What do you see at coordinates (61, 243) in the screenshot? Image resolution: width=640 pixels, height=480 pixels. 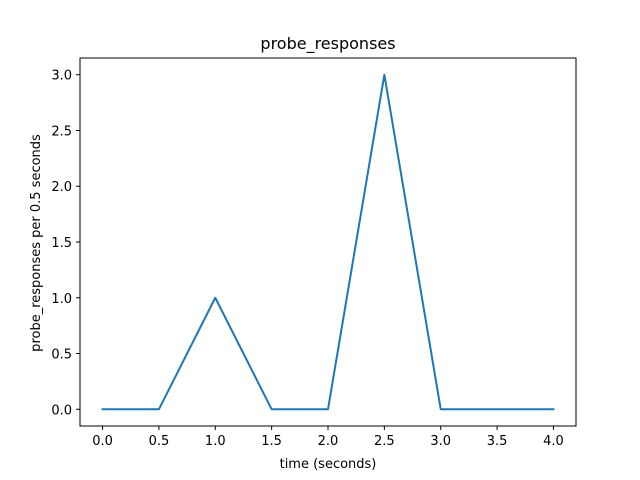 I see `y-tick-label: 1.5` at bounding box center [61, 243].